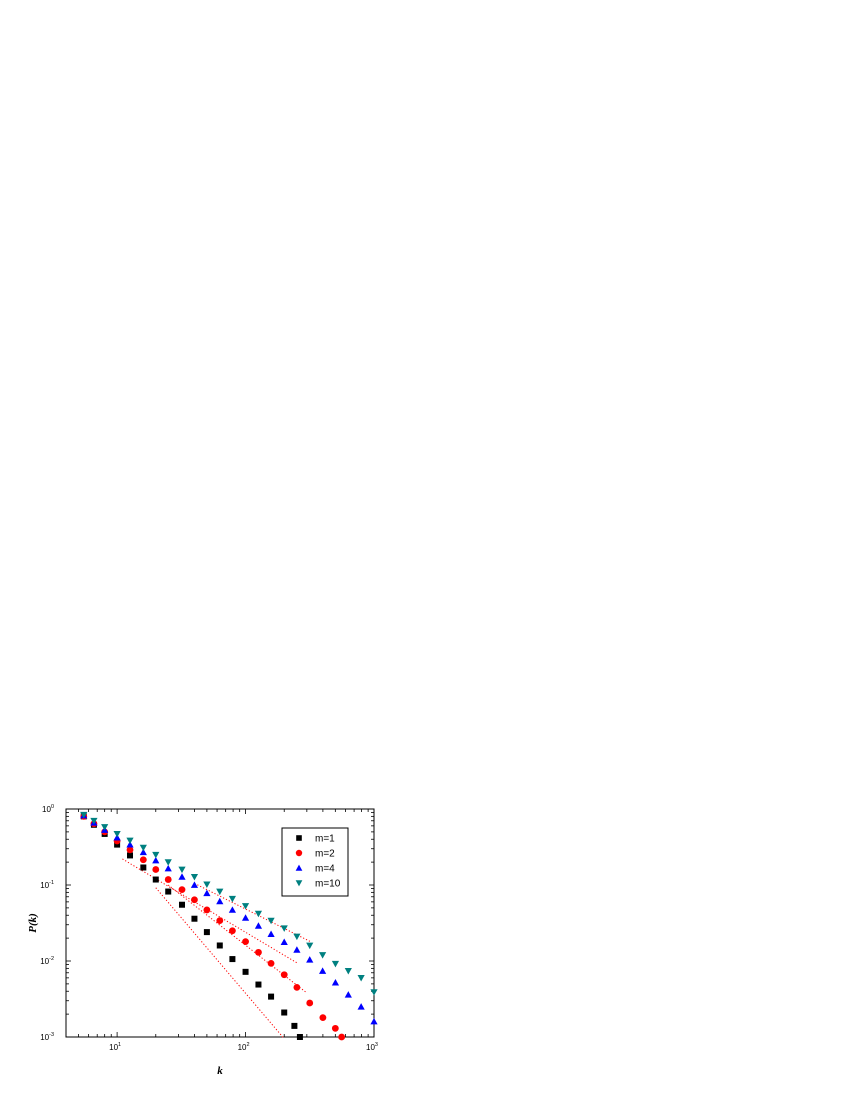 The image size is (850, 1100). I want to click on data-points, so click(229, 926).